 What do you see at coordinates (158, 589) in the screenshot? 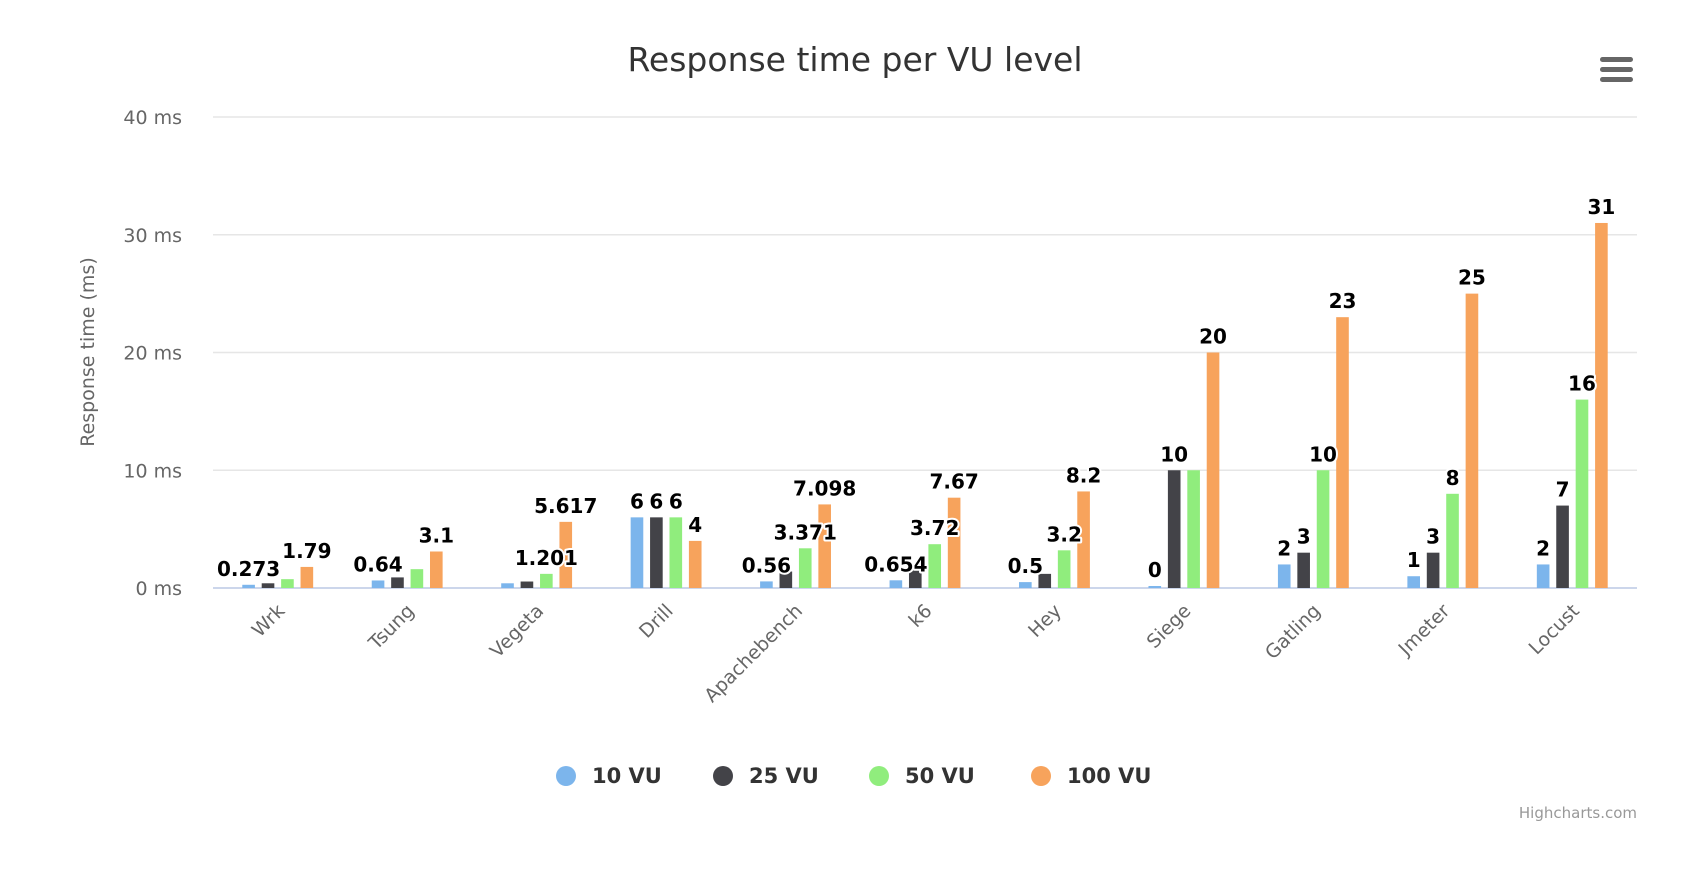
I see `y-tick-label: 0 ms` at bounding box center [158, 589].